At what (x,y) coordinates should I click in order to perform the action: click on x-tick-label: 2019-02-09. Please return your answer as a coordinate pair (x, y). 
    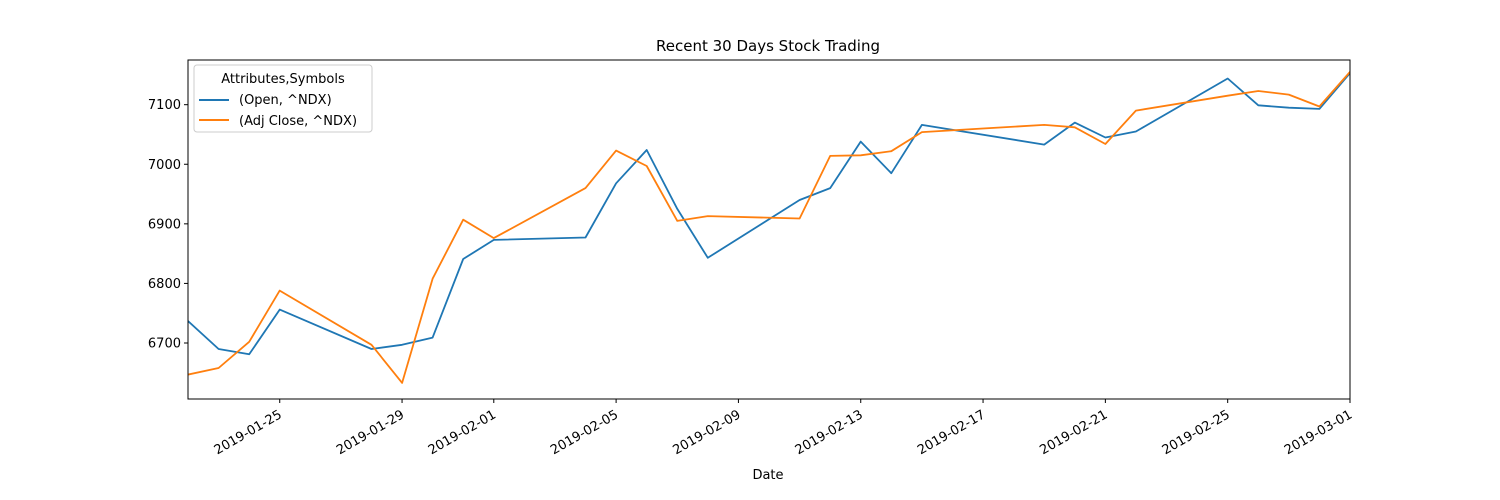
    Looking at the image, I should click on (706, 432).